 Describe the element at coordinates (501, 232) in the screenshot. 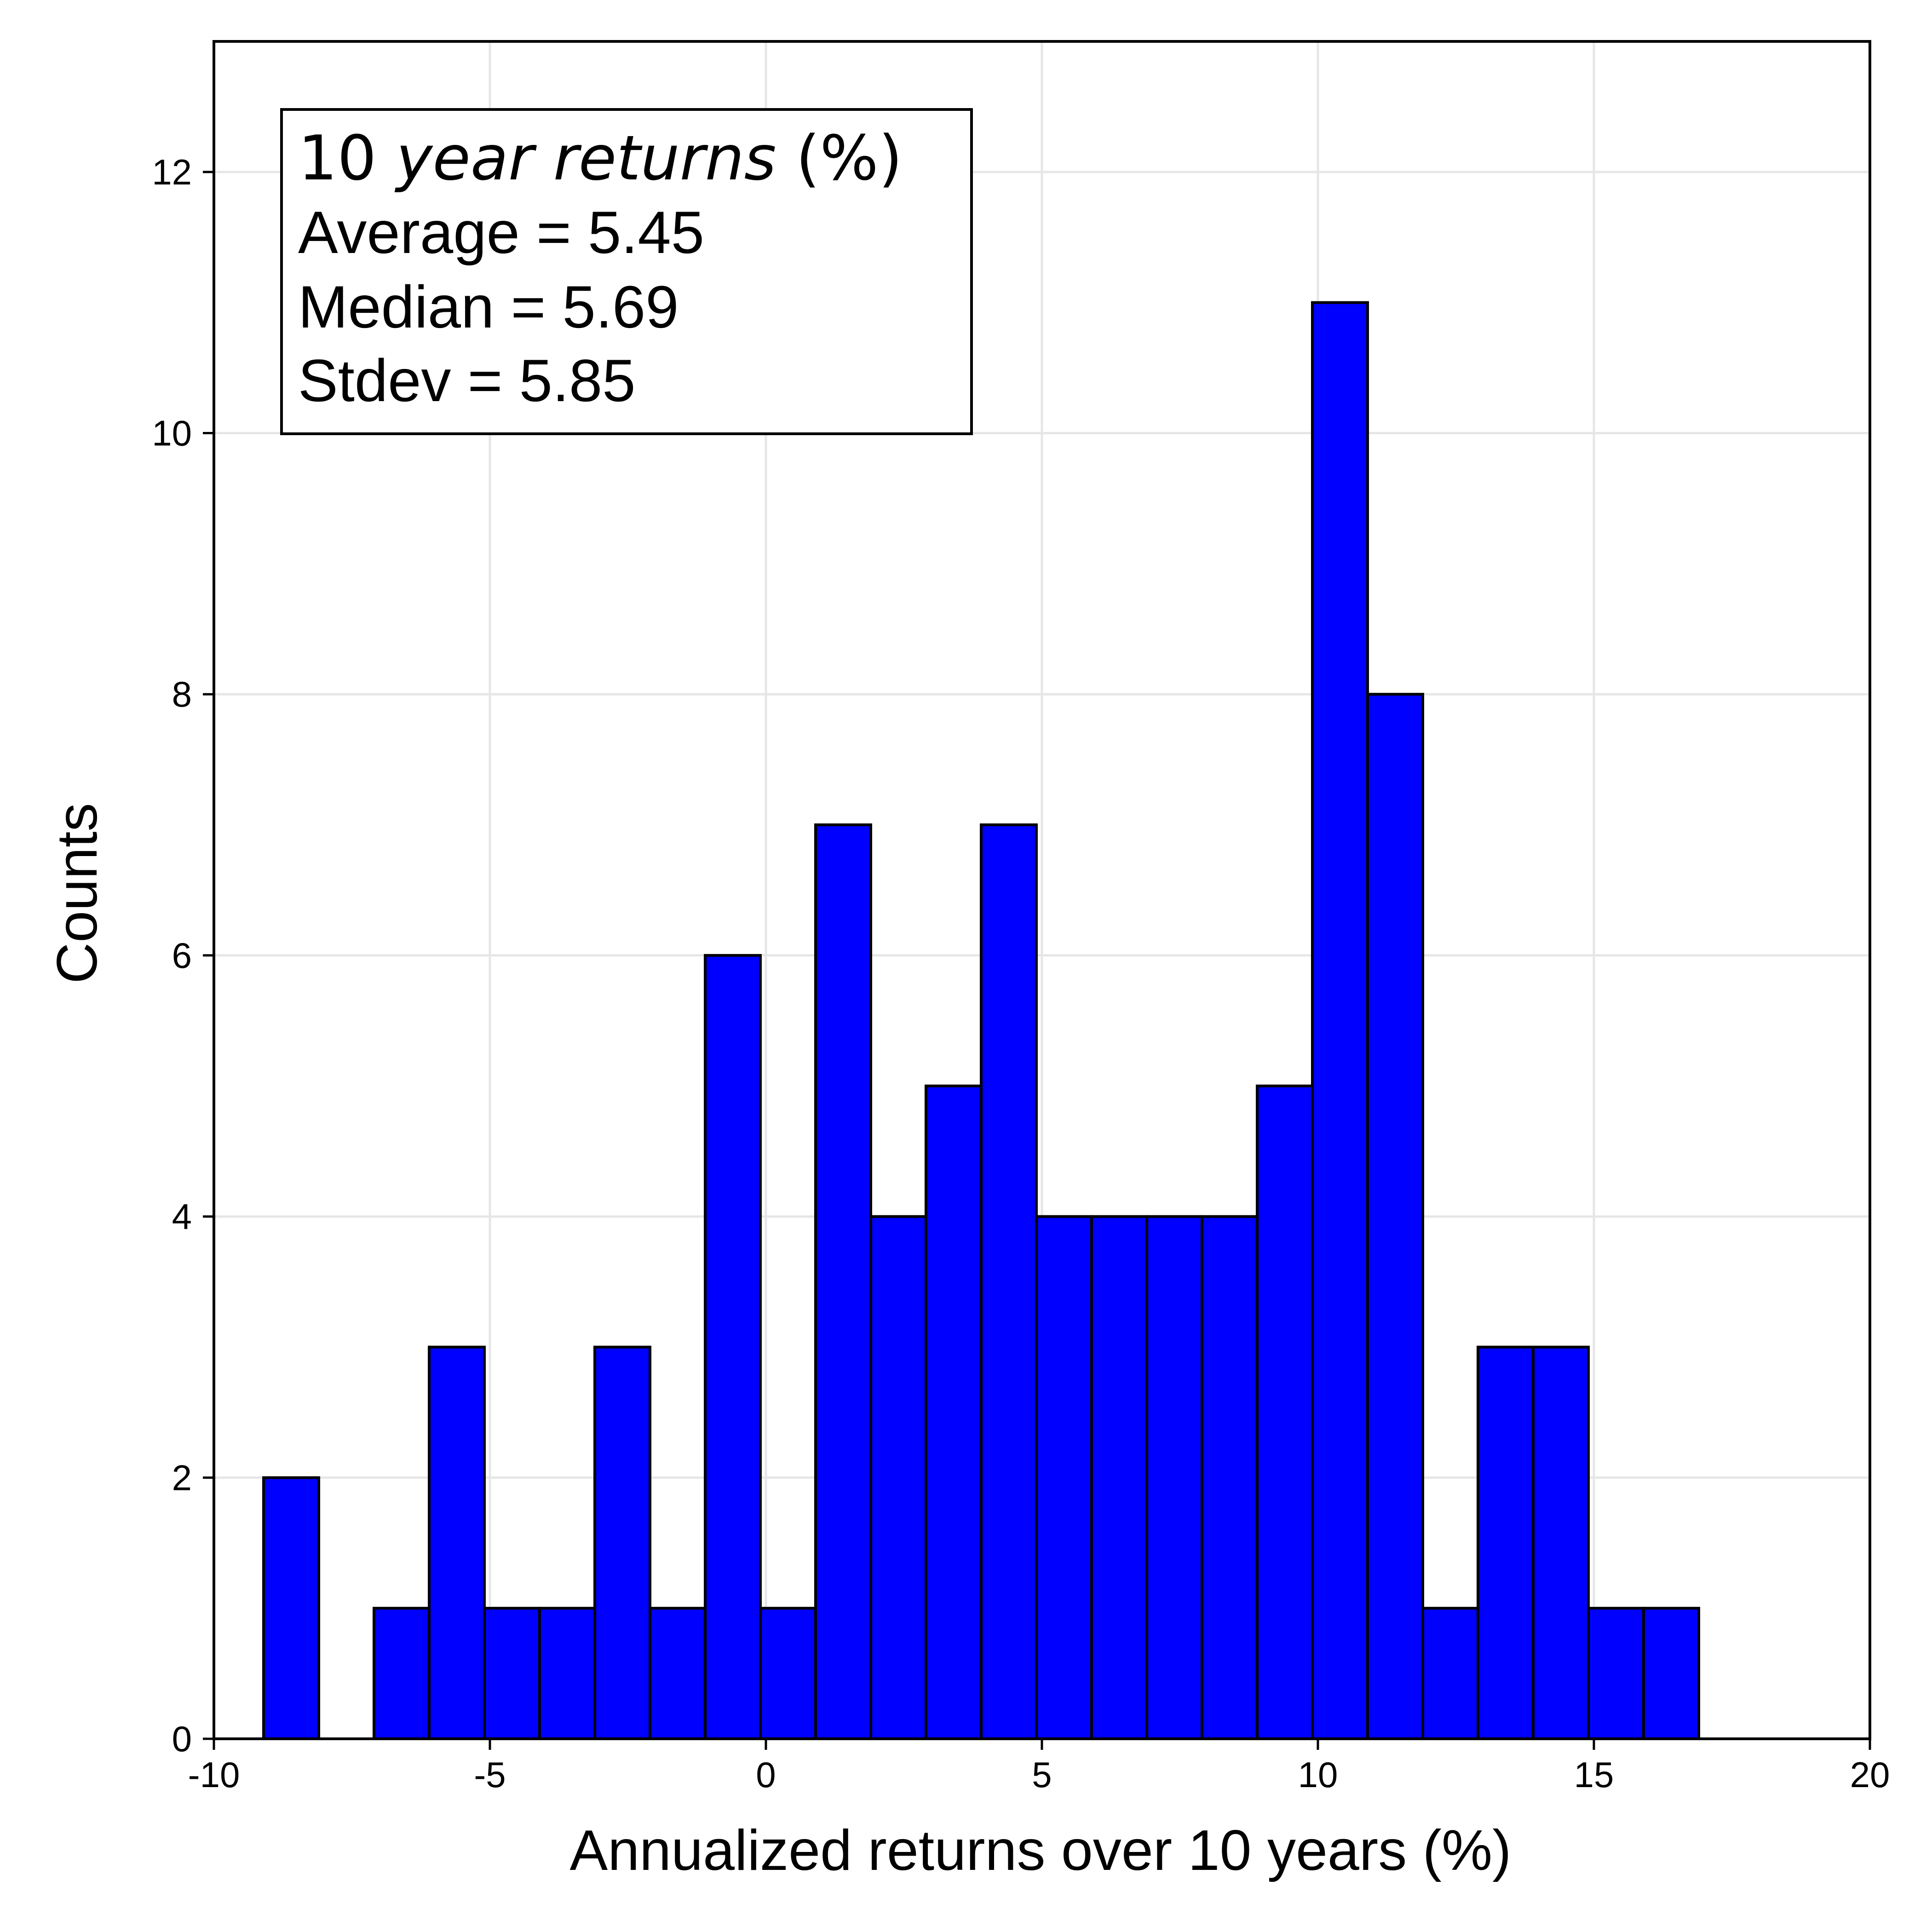

I see `stats-average: Average = 5.45` at that location.